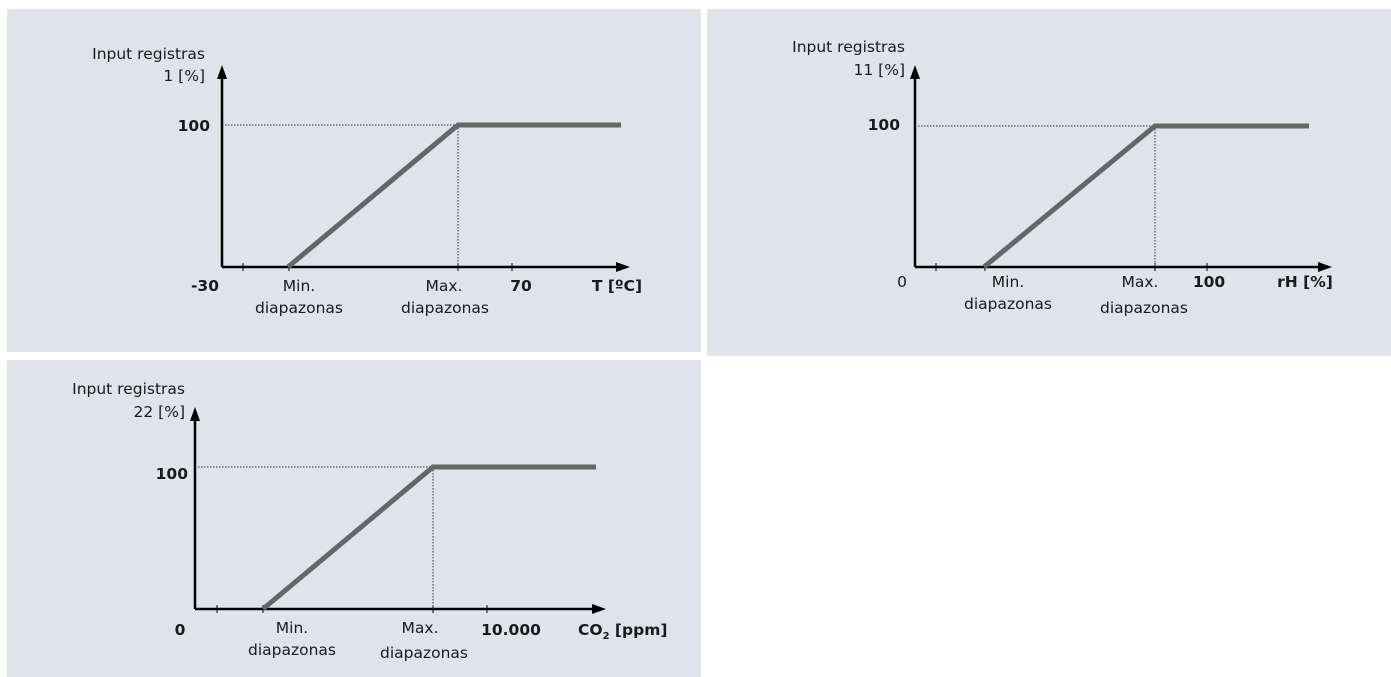 This screenshot has width=1391, height=677. What do you see at coordinates (617, 286) in the screenshot?
I see `x-axis-unit-label: T [ºC]` at bounding box center [617, 286].